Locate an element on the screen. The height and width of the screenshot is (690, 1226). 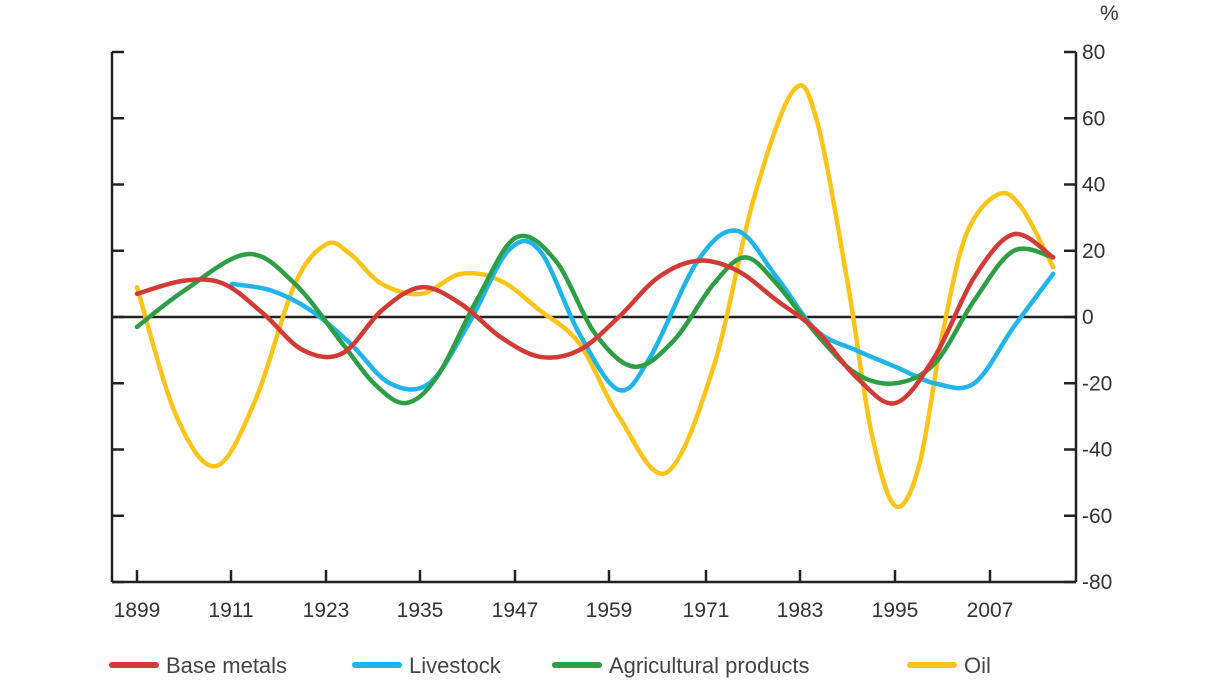
y-tick-label: -60 is located at coordinates (1097, 516).